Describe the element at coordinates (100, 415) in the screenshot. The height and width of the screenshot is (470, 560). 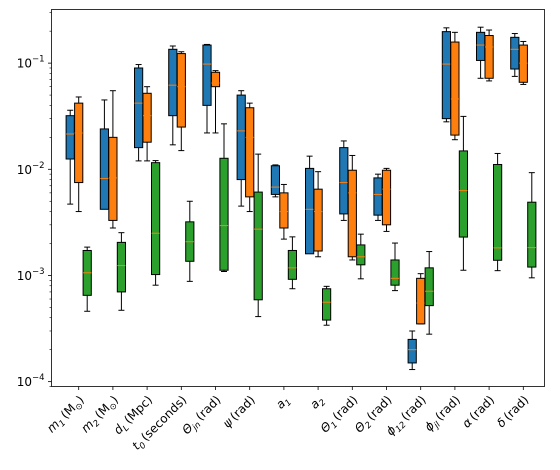
I see `x-tick-label: m2 (M⊙)` at that location.